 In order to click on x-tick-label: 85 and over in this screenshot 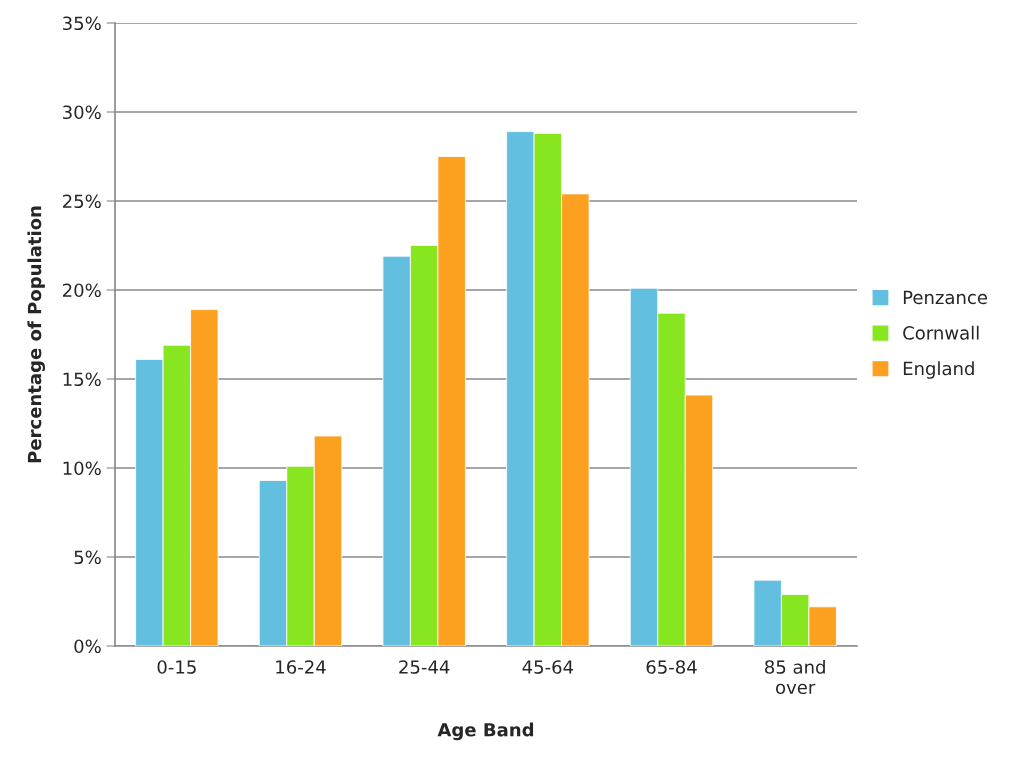, I will do `click(795, 677)`.